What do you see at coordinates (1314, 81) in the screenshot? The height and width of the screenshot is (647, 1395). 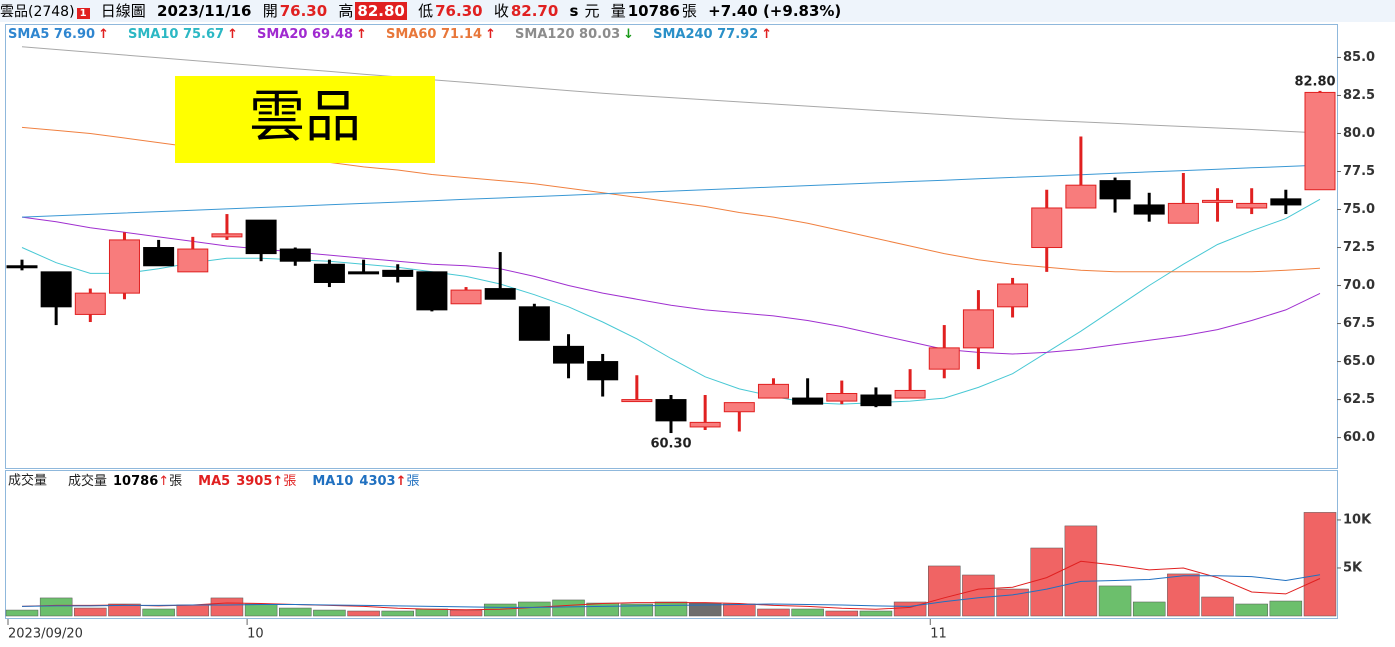 I see `value-label: 82.80` at bounding box center [1314, 81].